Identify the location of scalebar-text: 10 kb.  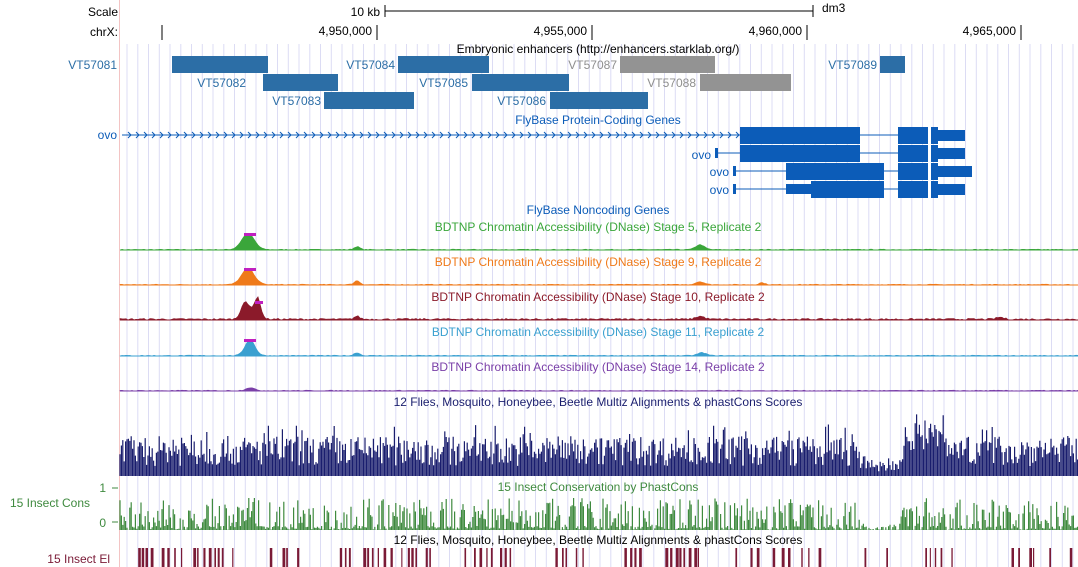
(366, 12).